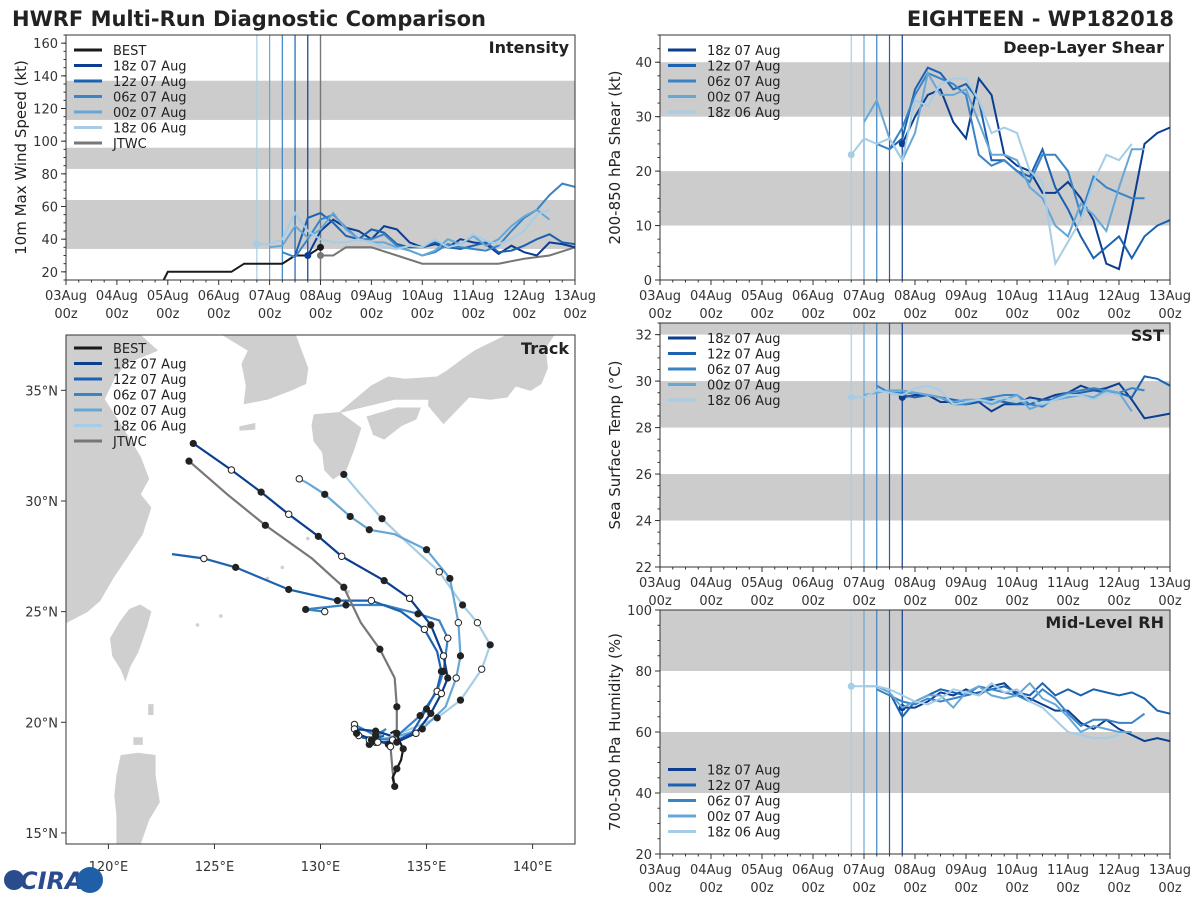 This screenshot has width=1200, height=900. Describe the element at coordinates (45, 44) in the screenshot. I see `y-tick-label: 160` at that location.